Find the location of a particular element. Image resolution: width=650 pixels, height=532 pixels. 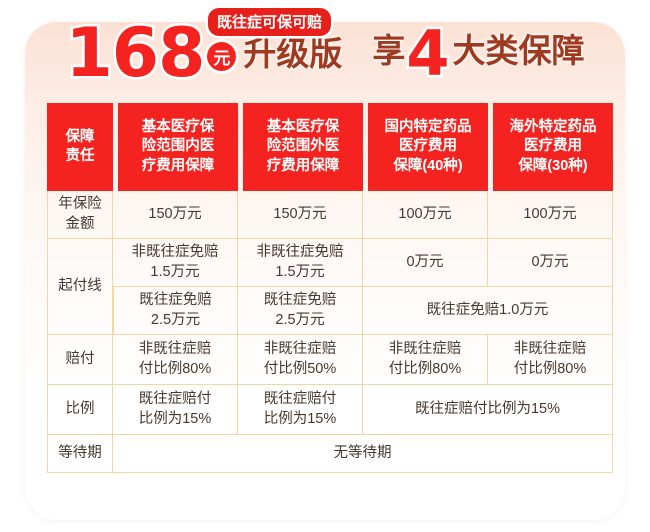

cell-payout-nonpre-c1: 非既往症赔 付比例80% is located at coordinates (175, 360).